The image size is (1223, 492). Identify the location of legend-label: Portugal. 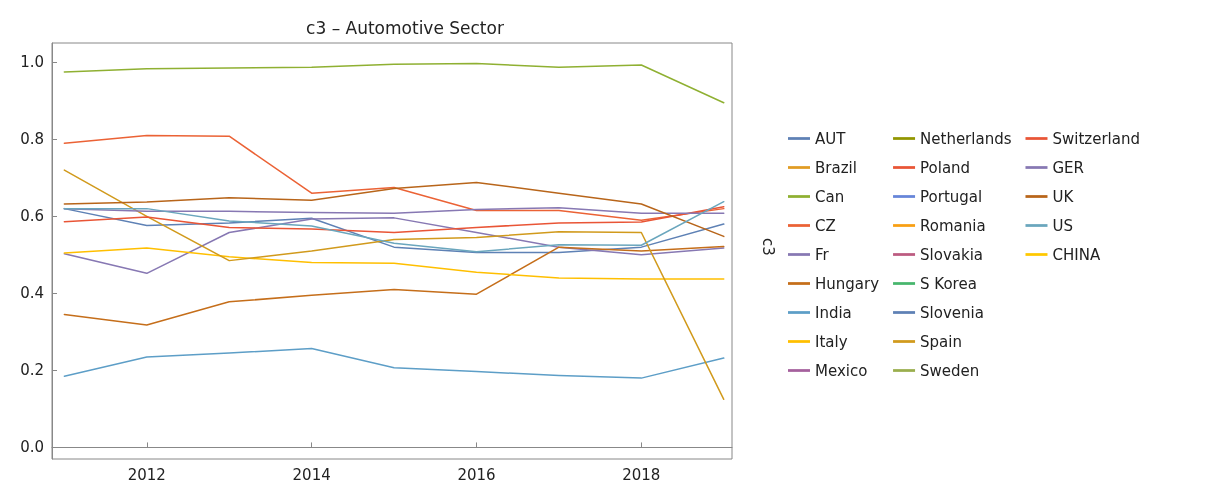
(951, 196).